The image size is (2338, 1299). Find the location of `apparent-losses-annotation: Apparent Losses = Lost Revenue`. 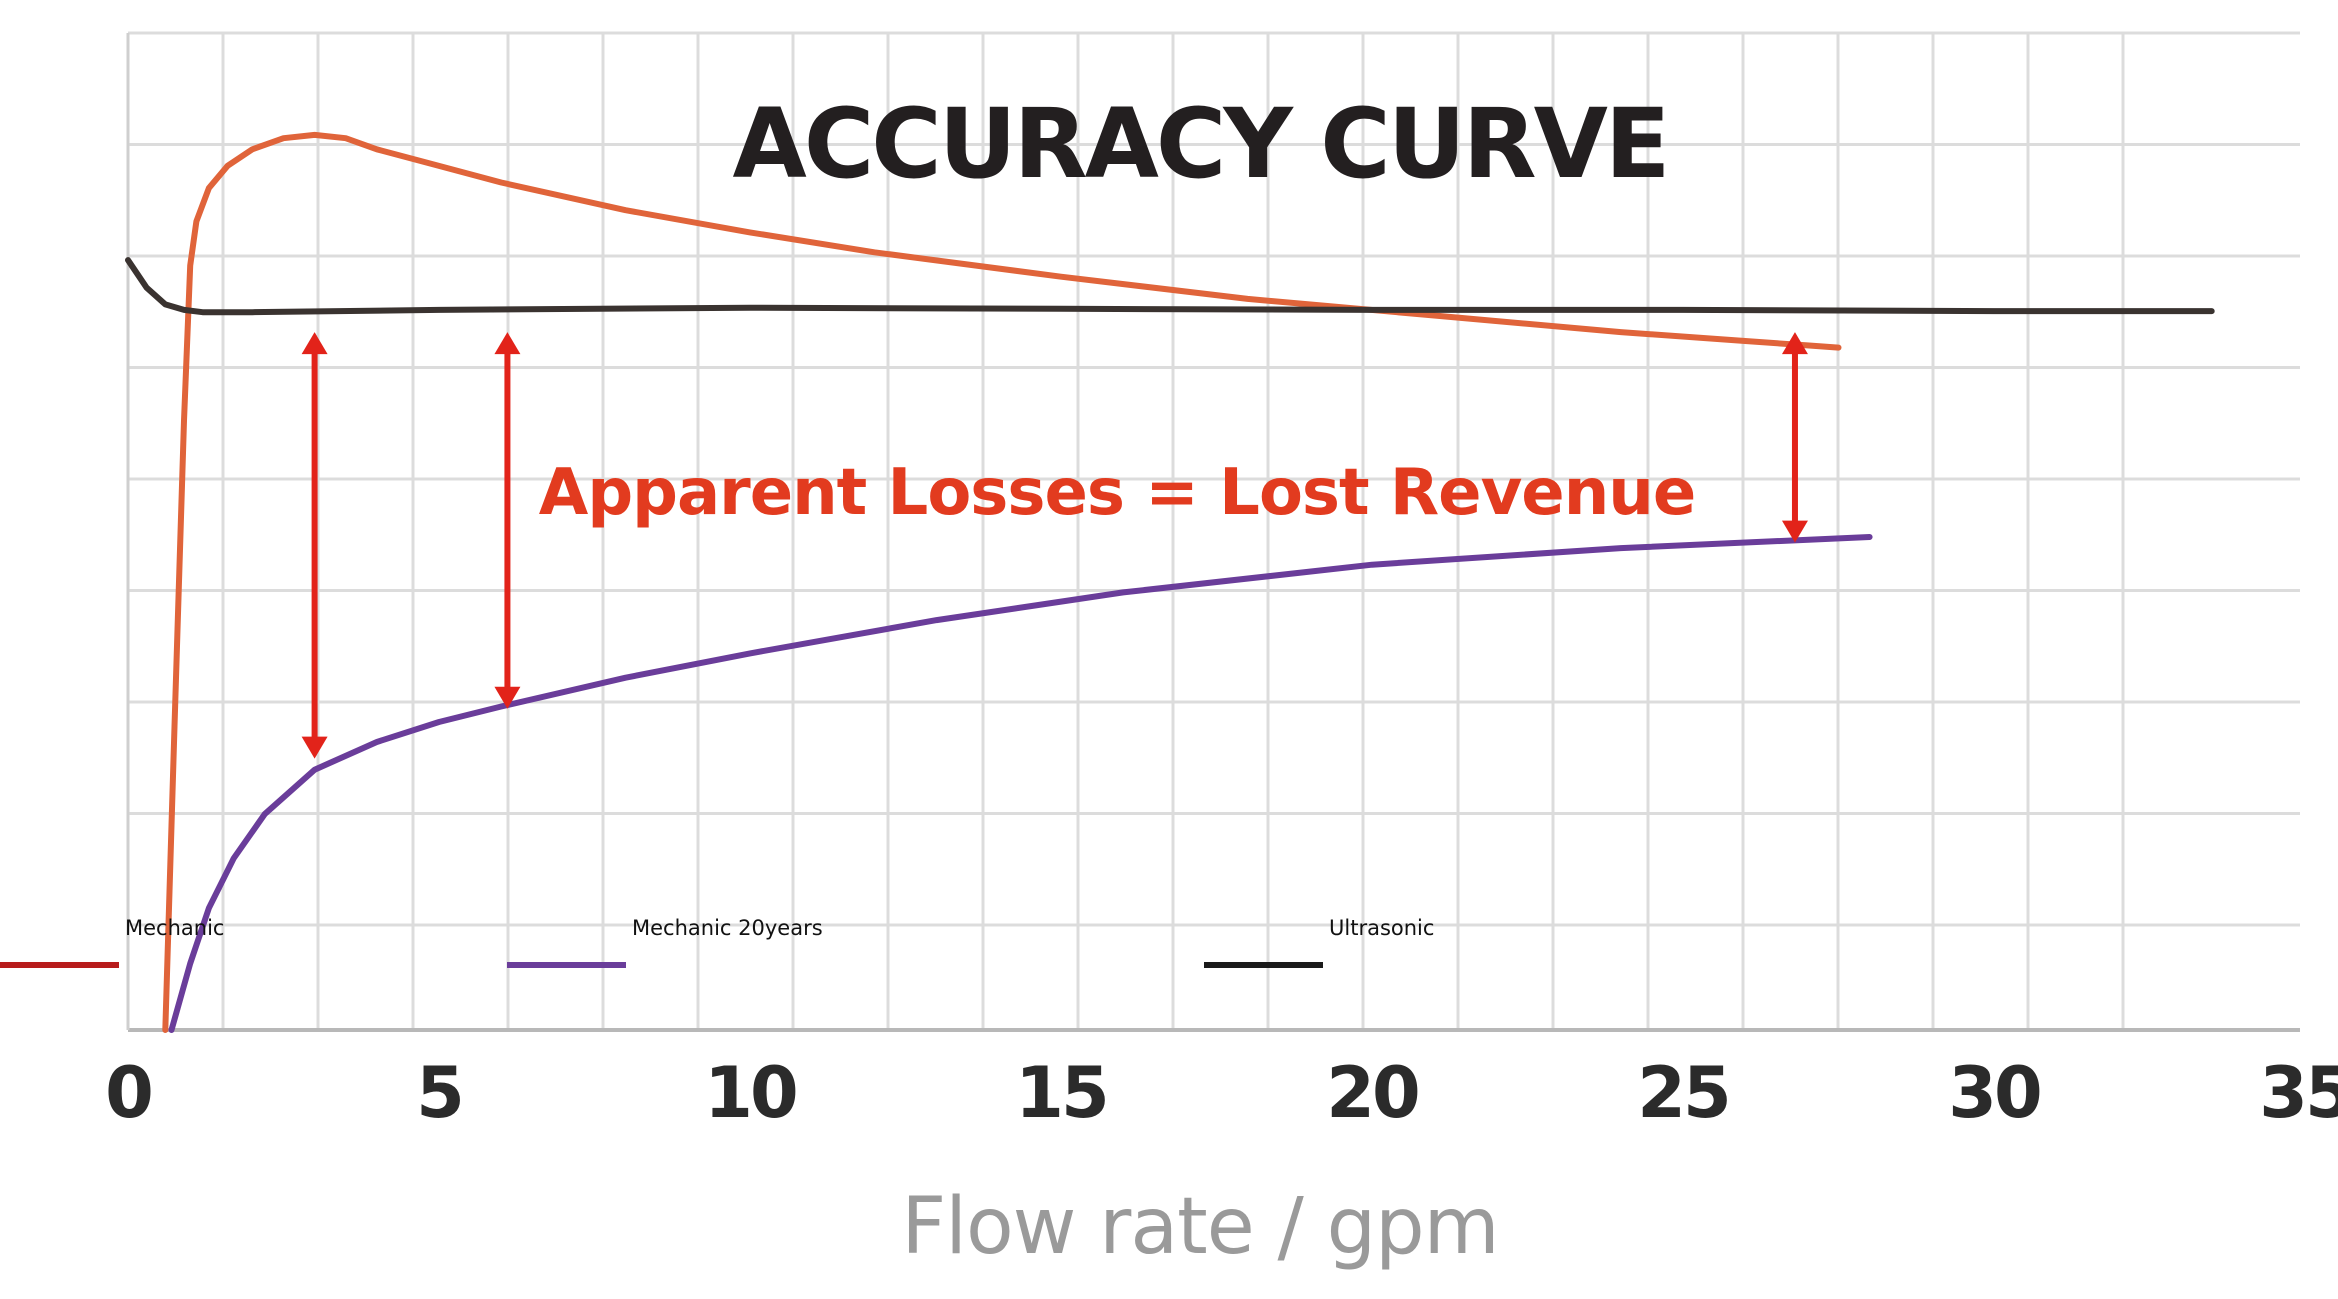

apparent-losses-annotation: Apparent Losses = Lost Revenue is located at coordinates (1117, 493).